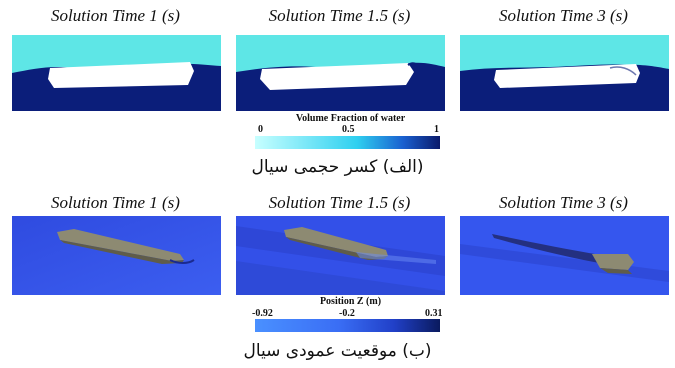 Image resolution: width=675 pixels, height=368 pixels. I want to click on legend-tick-pz-2: 0.31, so click(434, 313).